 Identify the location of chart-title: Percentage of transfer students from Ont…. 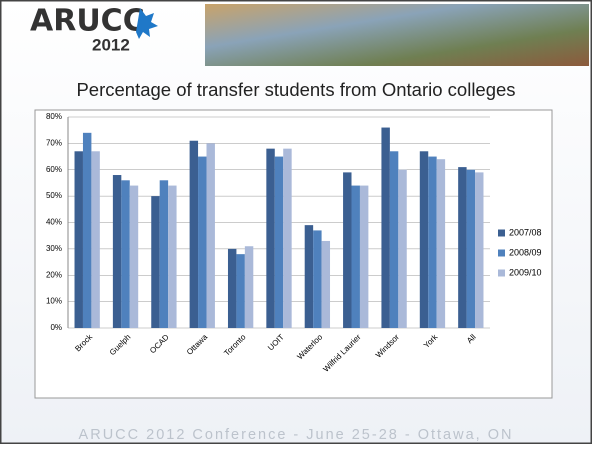
(295, 89).